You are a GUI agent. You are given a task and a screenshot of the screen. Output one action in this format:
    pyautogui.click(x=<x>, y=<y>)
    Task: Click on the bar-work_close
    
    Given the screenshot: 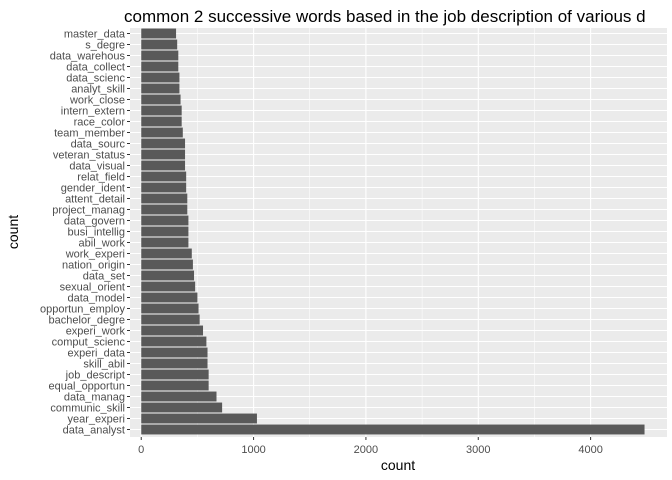 What is the action you would take?
    pyautogui.click(x=161, y=99)
    